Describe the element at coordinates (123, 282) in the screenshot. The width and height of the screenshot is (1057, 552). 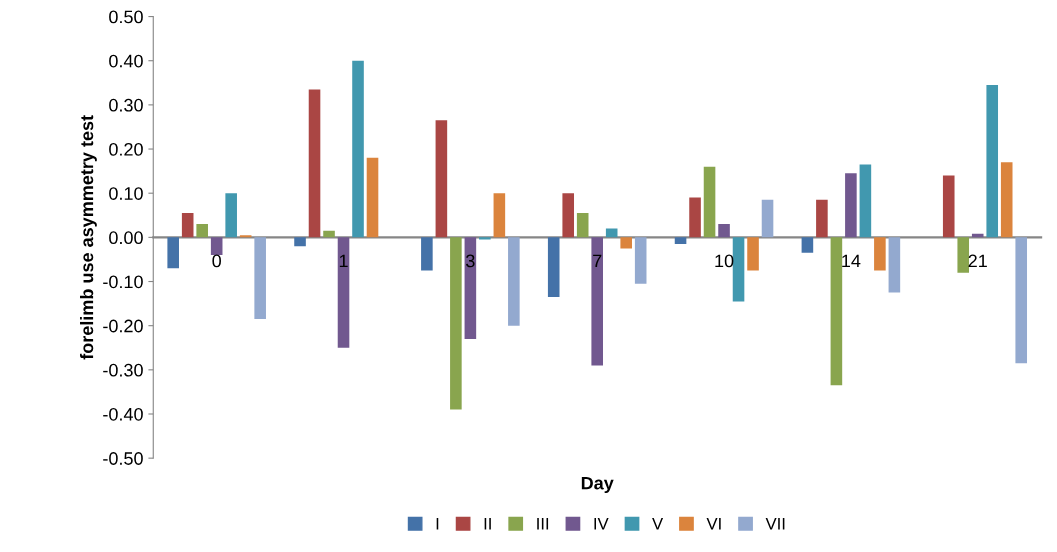
I see `y-tick-label: -0.10` at that location.